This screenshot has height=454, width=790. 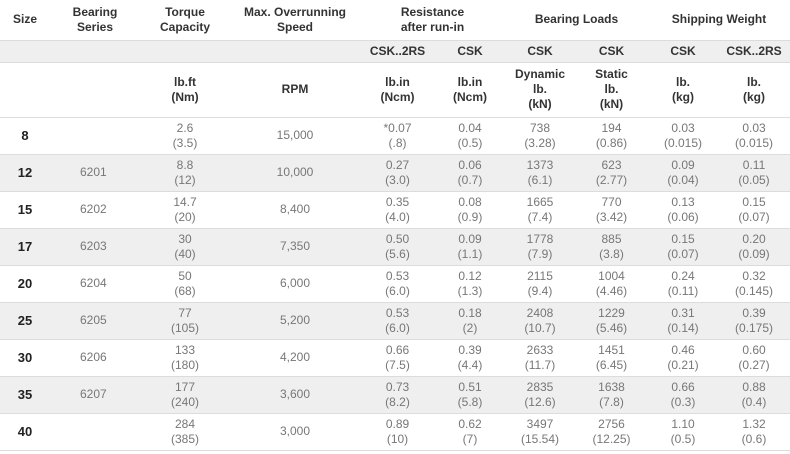 I want to click on cell-line: (0.27), so click(x=754, y=364).